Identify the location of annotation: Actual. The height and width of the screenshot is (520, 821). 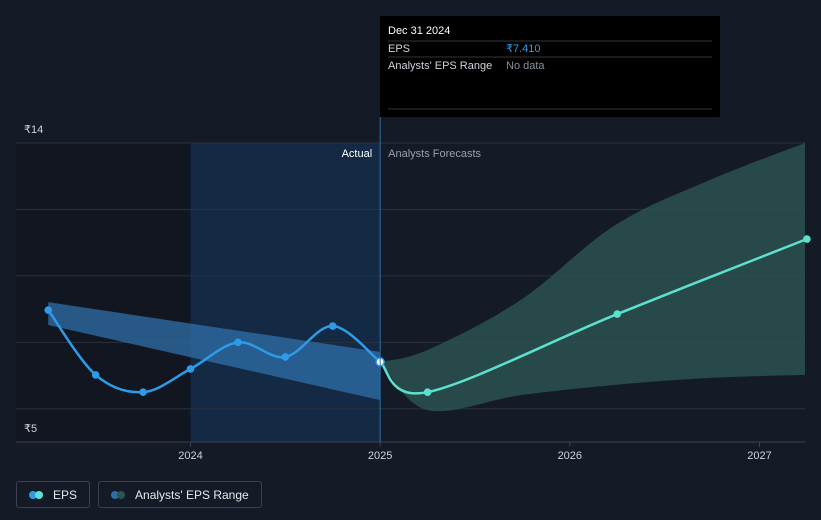
(357, 154).